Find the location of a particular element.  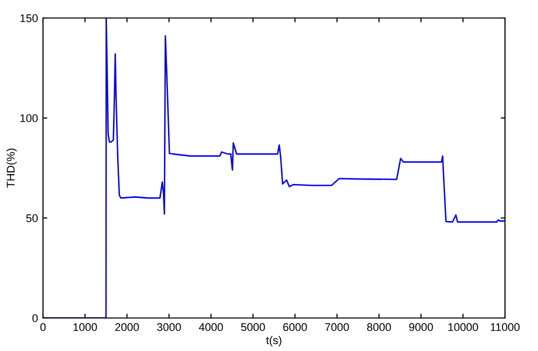

x-tick-label: 7000 is located at coordinates (337, 327).